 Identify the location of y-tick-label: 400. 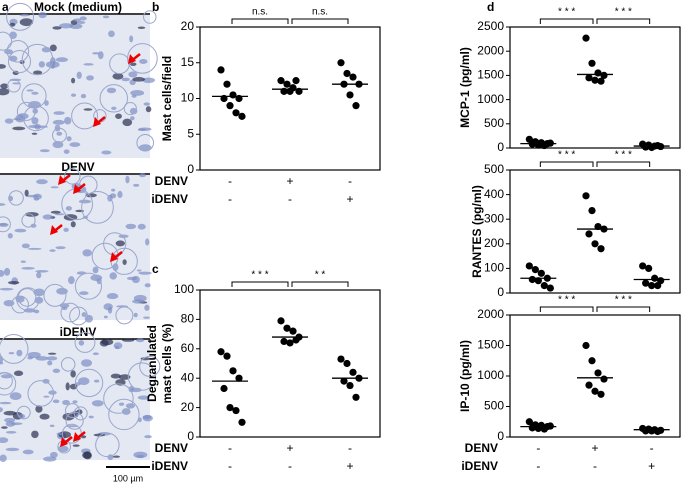
(494, 194).